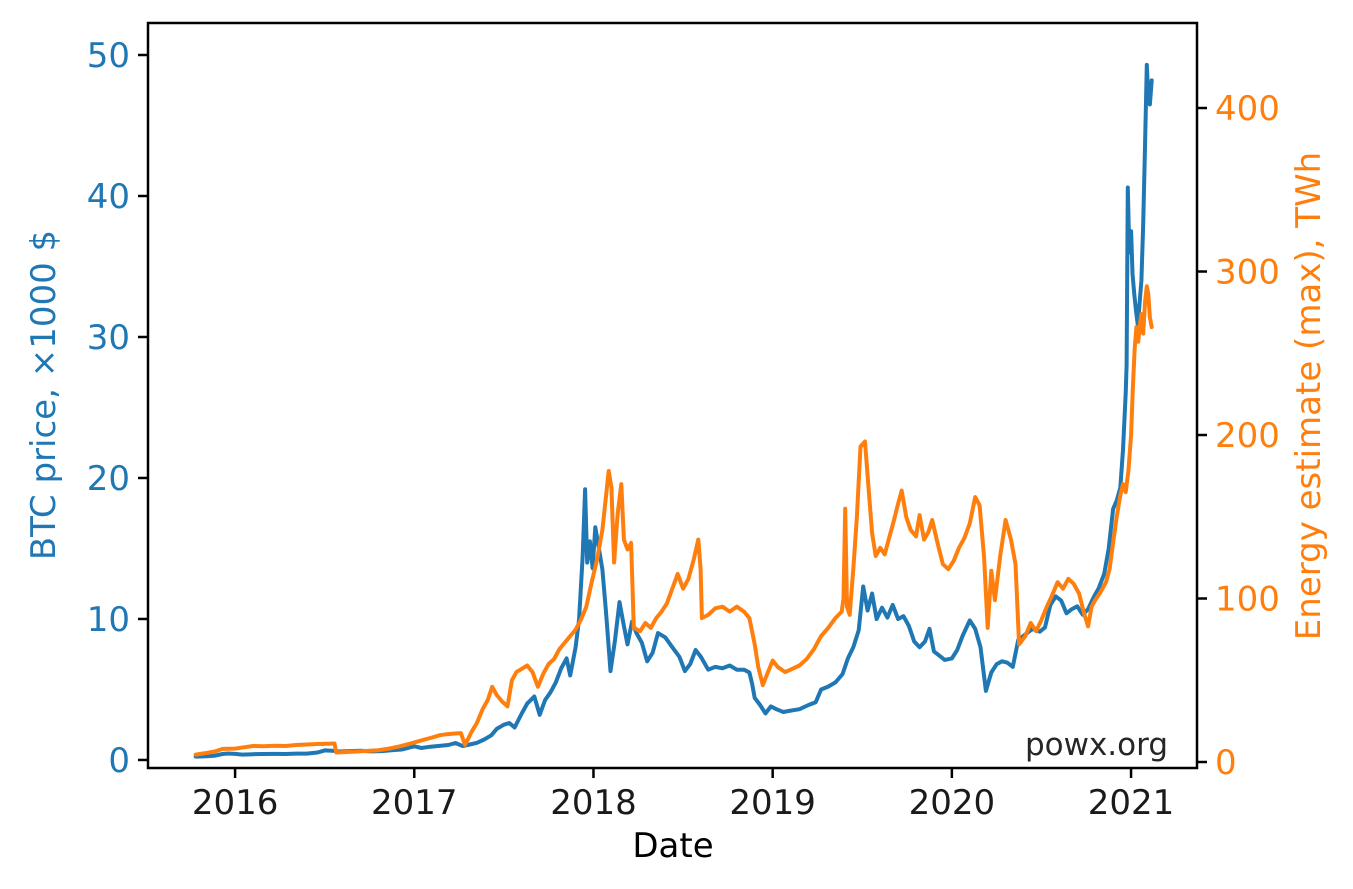 Image resolution: width=1353 pixels, height=889 pixels. Describe the element at coordinates (44, 395) in the screenshot. I see `y-axis-label-left: BTC price, ×1000 $` at that location.